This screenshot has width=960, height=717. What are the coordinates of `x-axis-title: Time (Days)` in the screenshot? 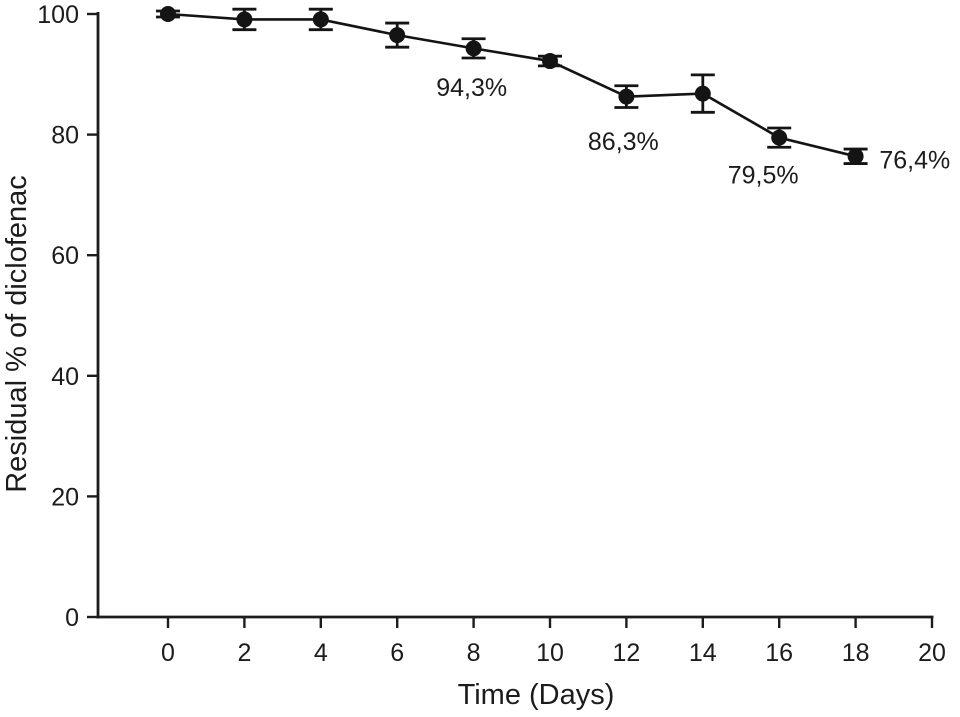 It's located at (536, 695).